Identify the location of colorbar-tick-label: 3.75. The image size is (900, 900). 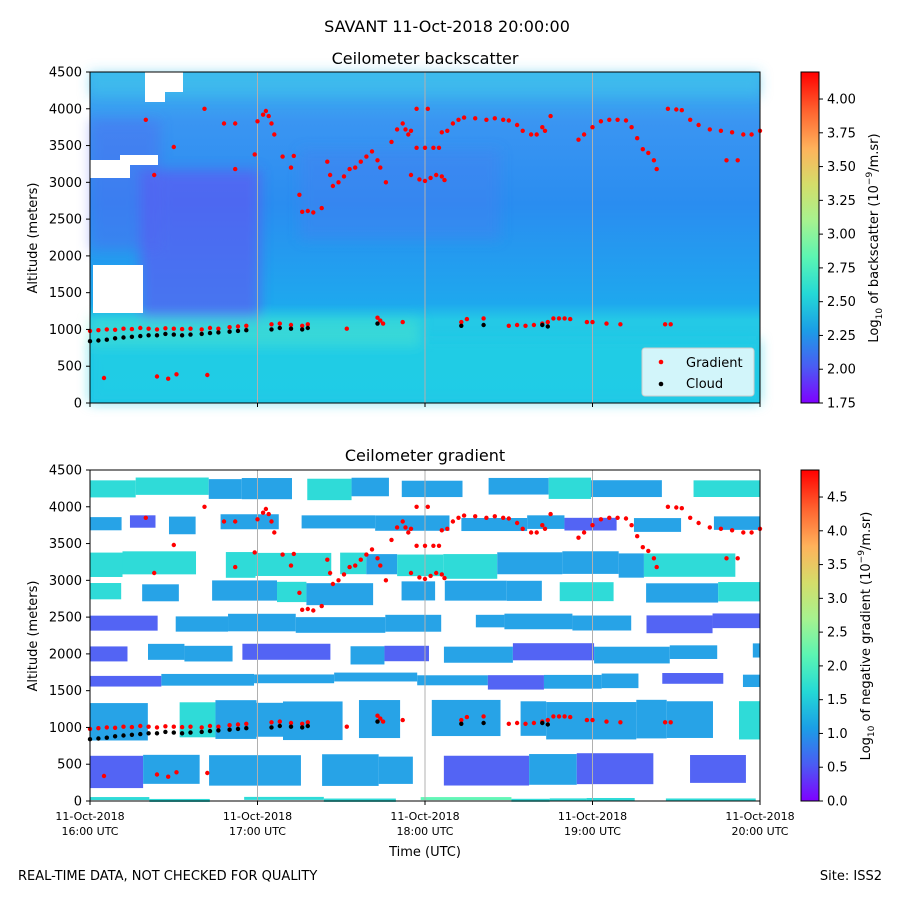
(841, 133).